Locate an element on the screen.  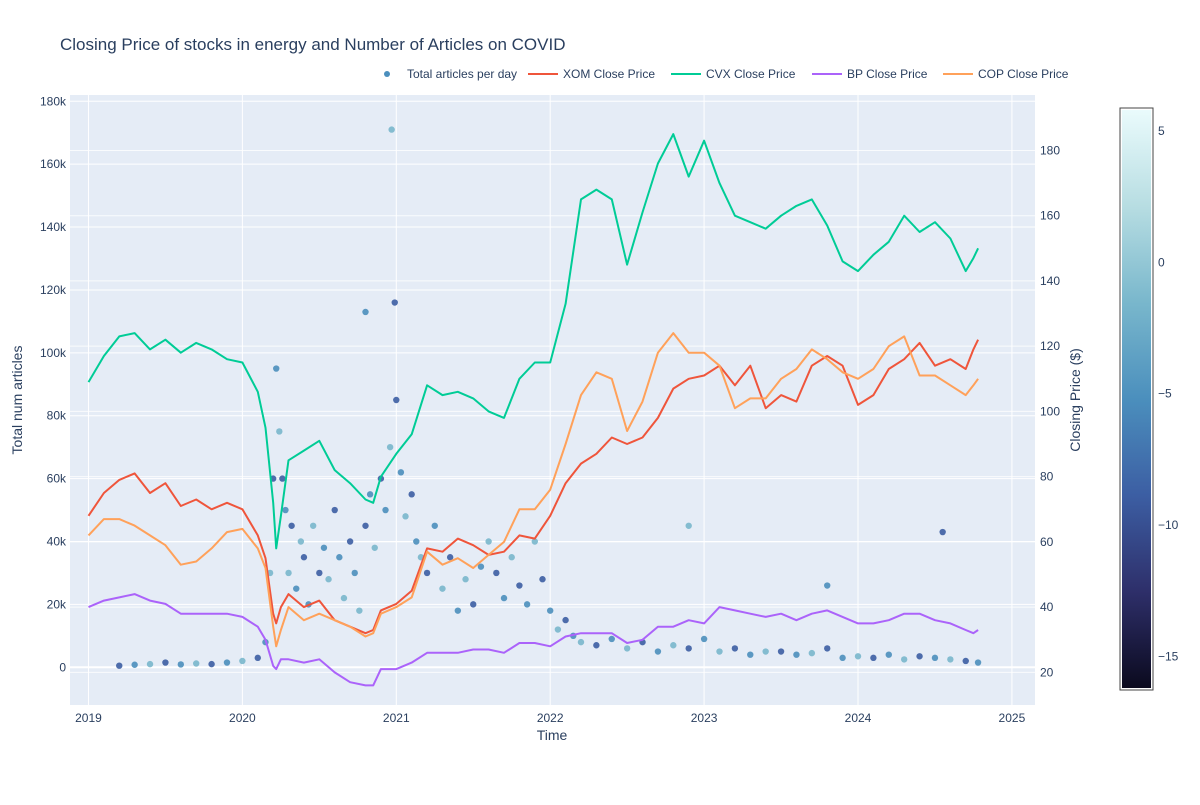
x-tick-label: 2025 is located at coordinates (1012, 718).